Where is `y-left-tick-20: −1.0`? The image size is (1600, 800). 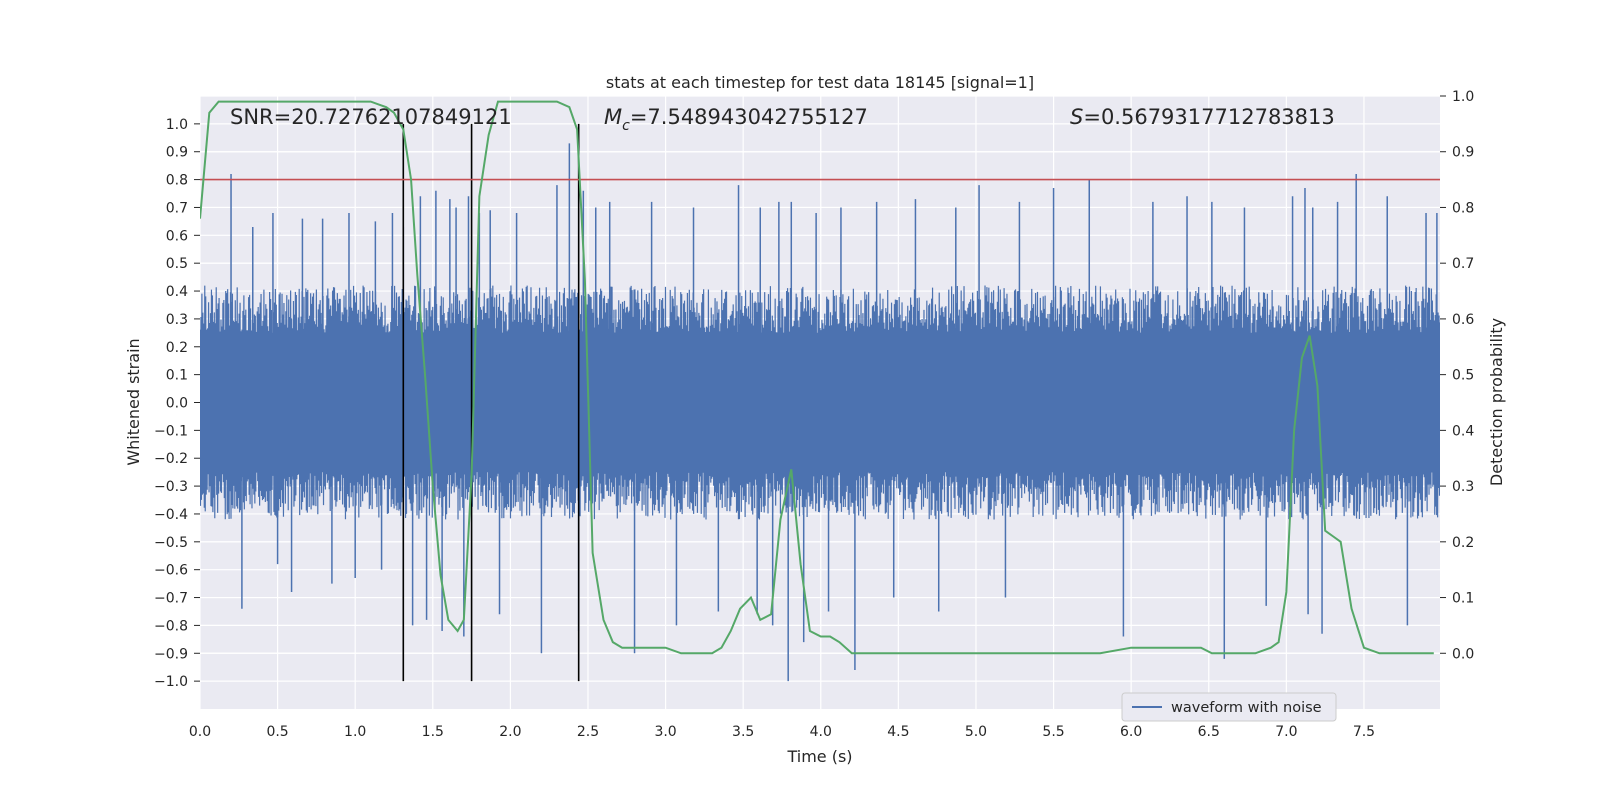 y-left-tick-20: −1.0 is located at coordinates (171, 682).